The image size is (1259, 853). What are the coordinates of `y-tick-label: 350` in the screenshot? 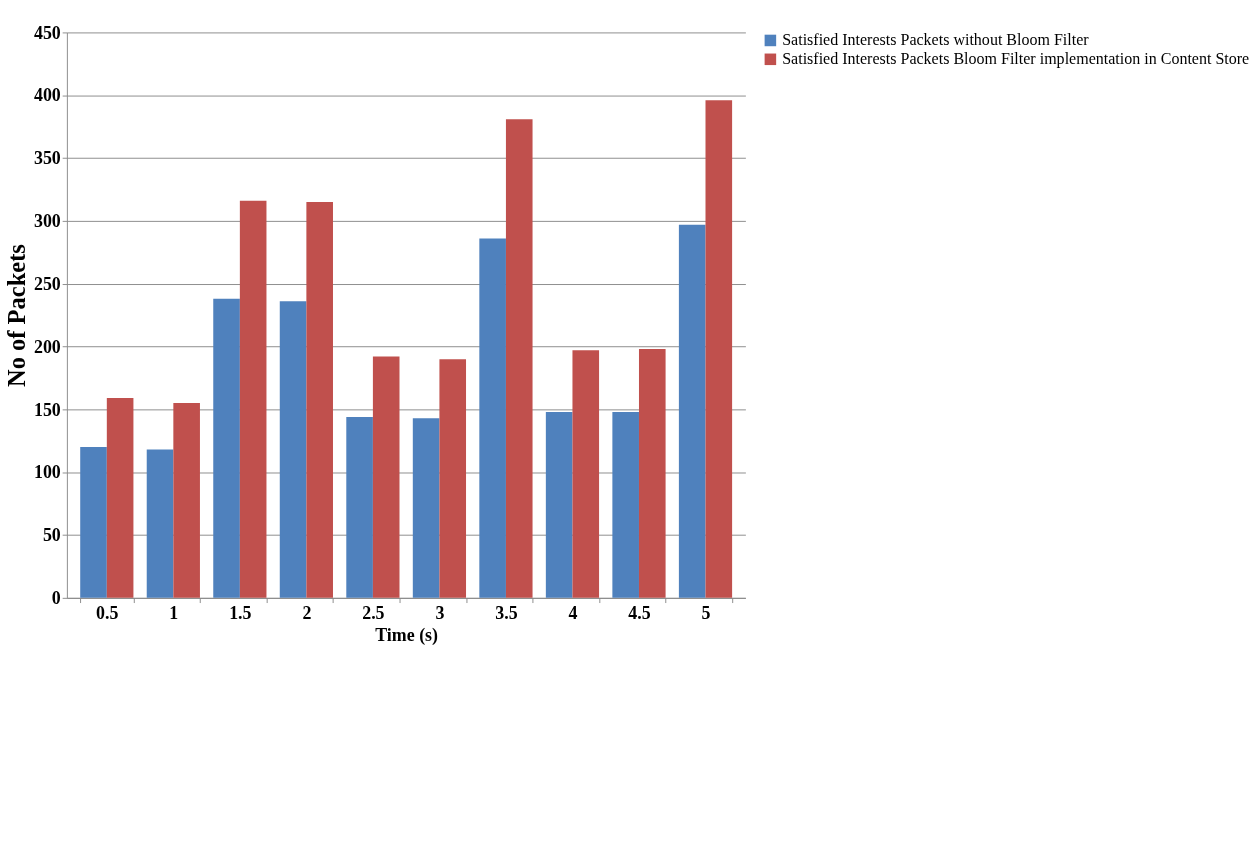 It's located at (47, 158).